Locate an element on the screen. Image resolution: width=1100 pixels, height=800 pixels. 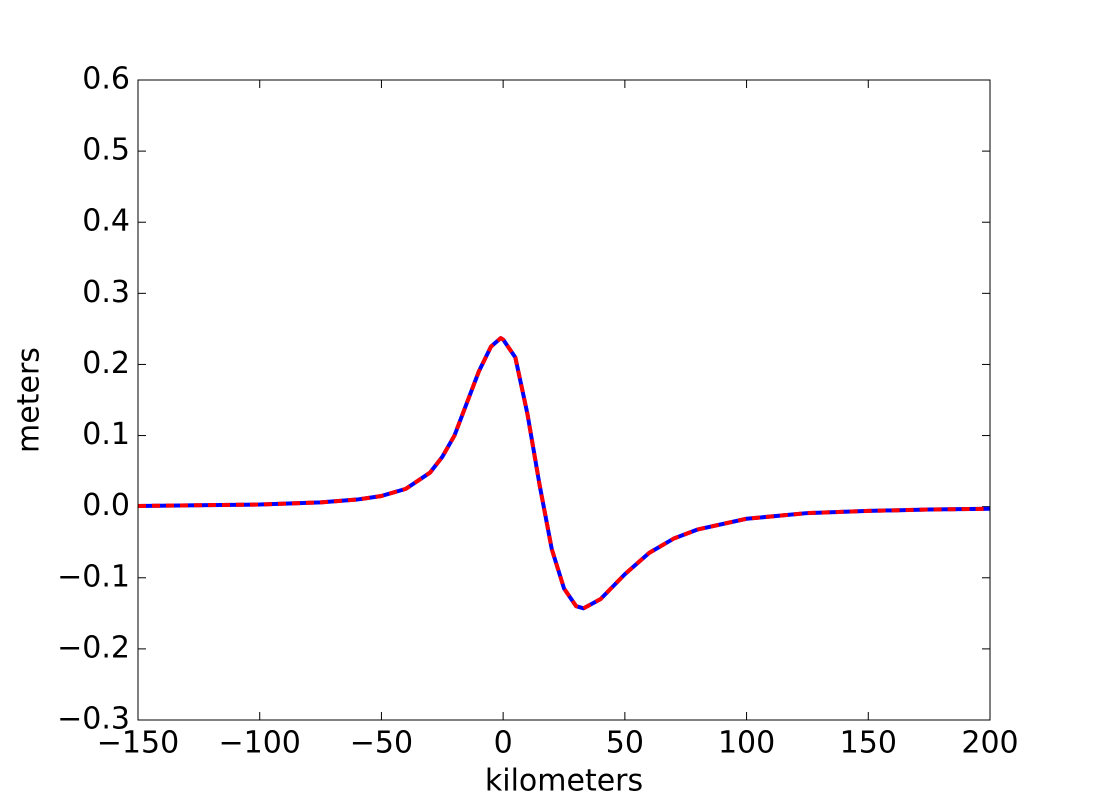
y-tick-label: 0.4 is located at coordinates (106, 221).